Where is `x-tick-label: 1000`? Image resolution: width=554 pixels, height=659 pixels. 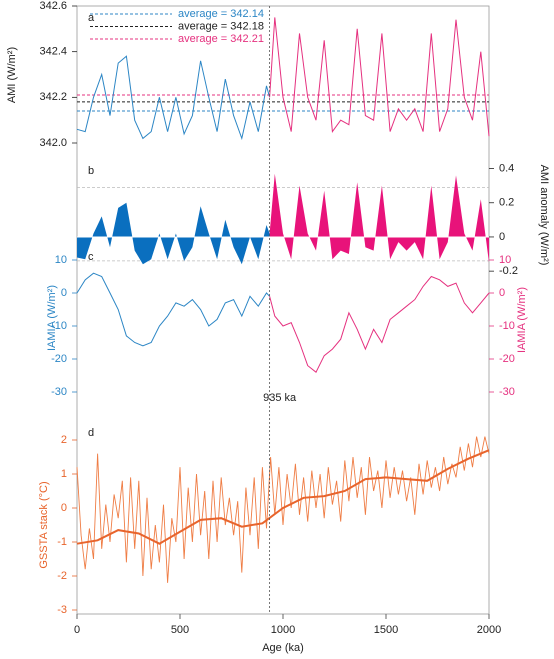 x-tick-label: 1000 is located at coordinates (283, 630).